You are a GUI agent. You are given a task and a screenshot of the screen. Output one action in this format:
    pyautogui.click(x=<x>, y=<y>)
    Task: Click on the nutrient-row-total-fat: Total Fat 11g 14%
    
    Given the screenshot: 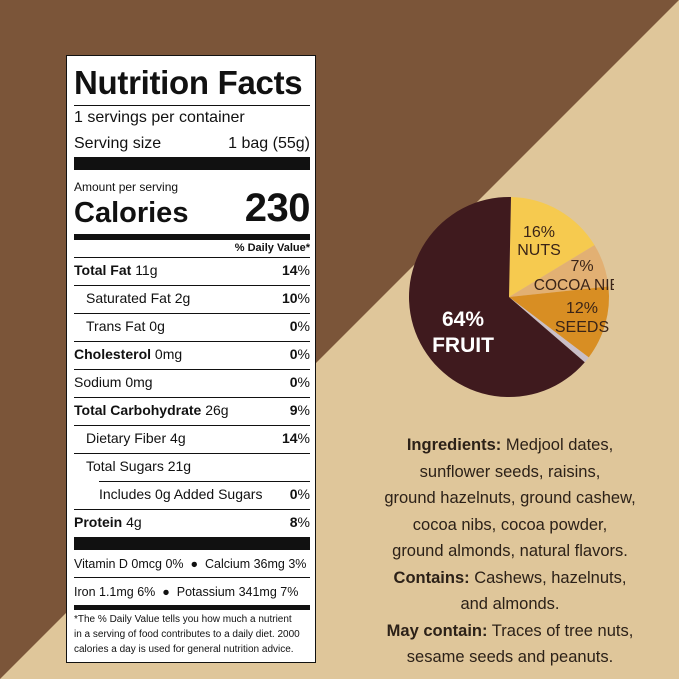 What is the action you would take?
    pyautogui.click(x=192, y=270)
    